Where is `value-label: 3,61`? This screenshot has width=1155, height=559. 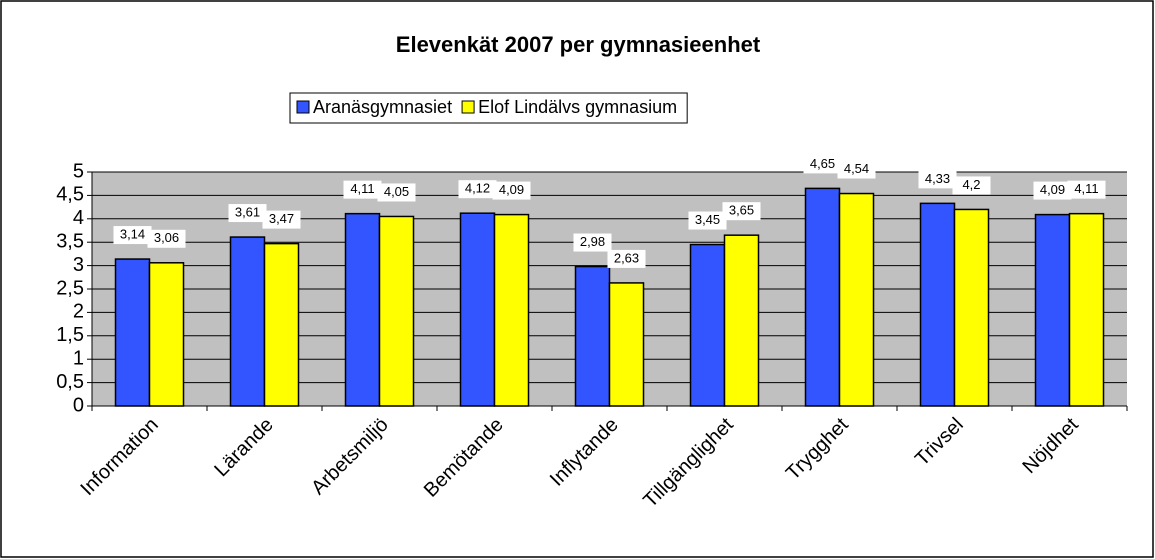 value-label: 3,61 is located at coordinates (247, 211).